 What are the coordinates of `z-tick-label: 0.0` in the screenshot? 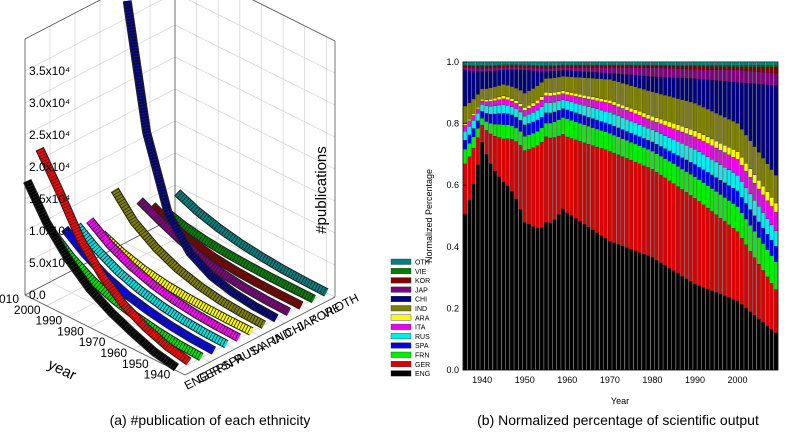 It's located at (37, 295).